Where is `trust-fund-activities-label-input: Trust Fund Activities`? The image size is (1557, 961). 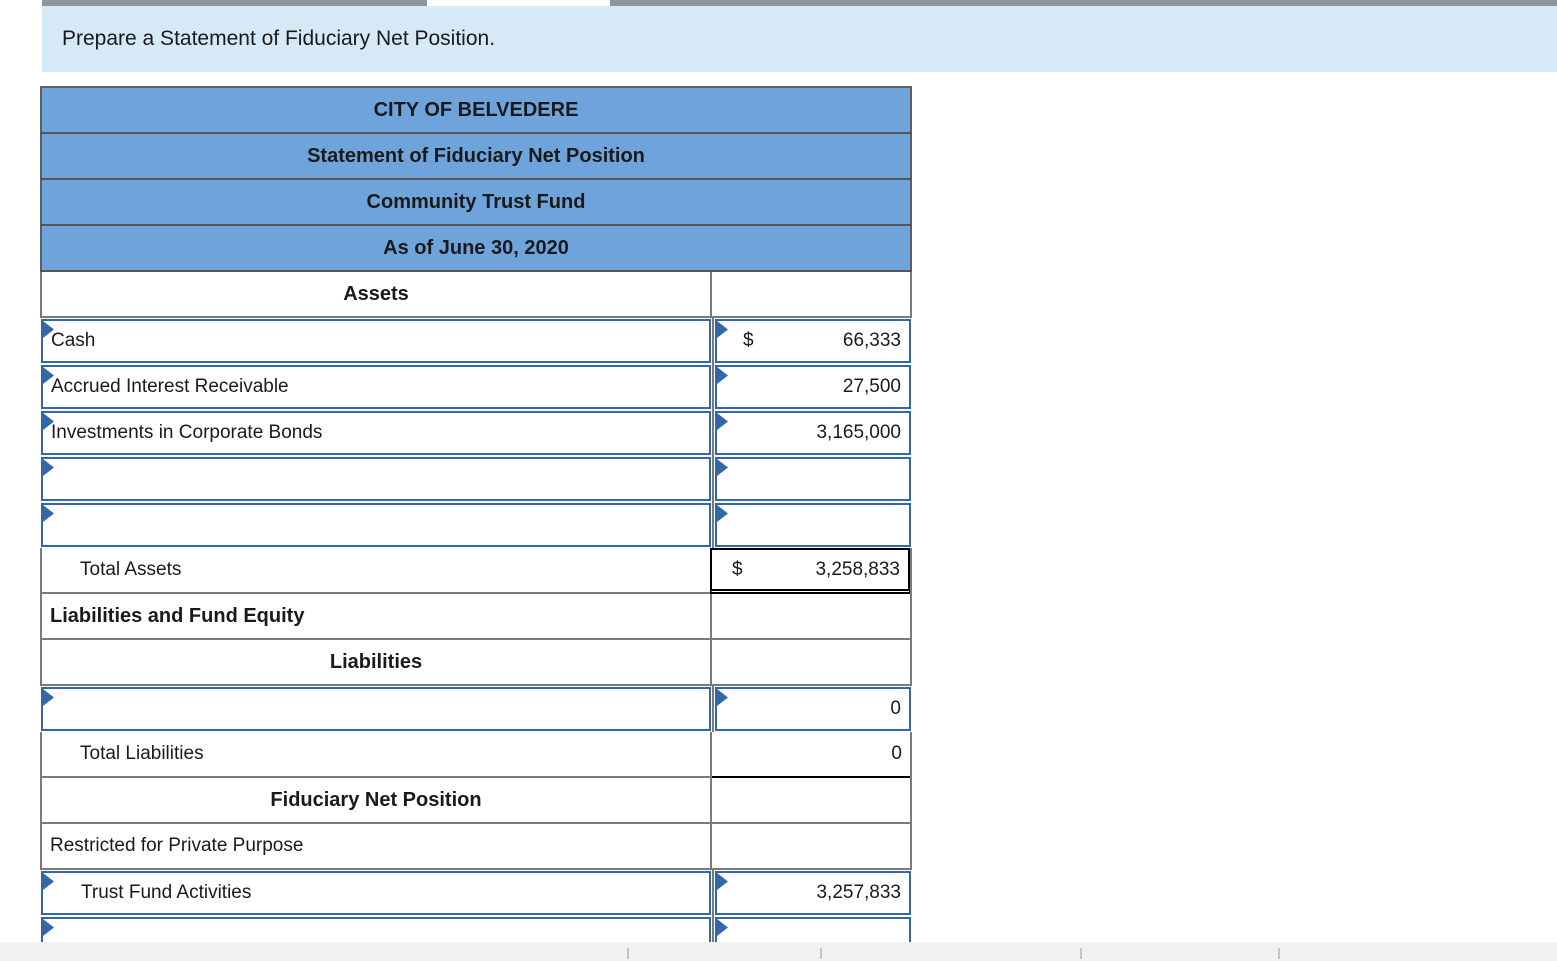 trust-fund-activities-label-input: Trust Fund Activities is located at coordinates (376, 893).